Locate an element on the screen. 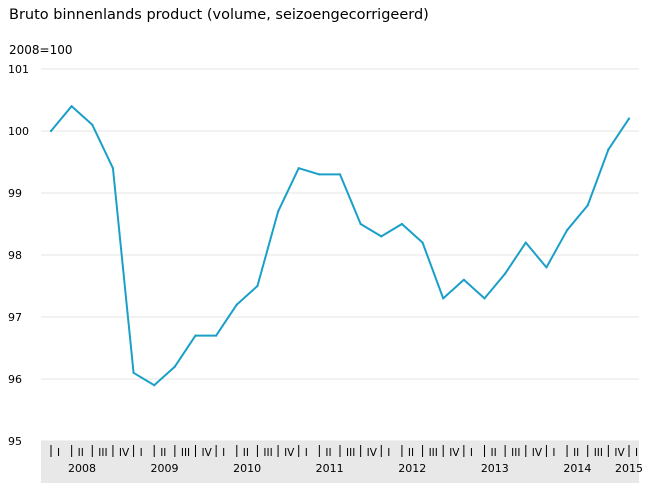 The width and height of the screenshot is (650, 501). year-label: 2008 is located at coordinates (82, 468).